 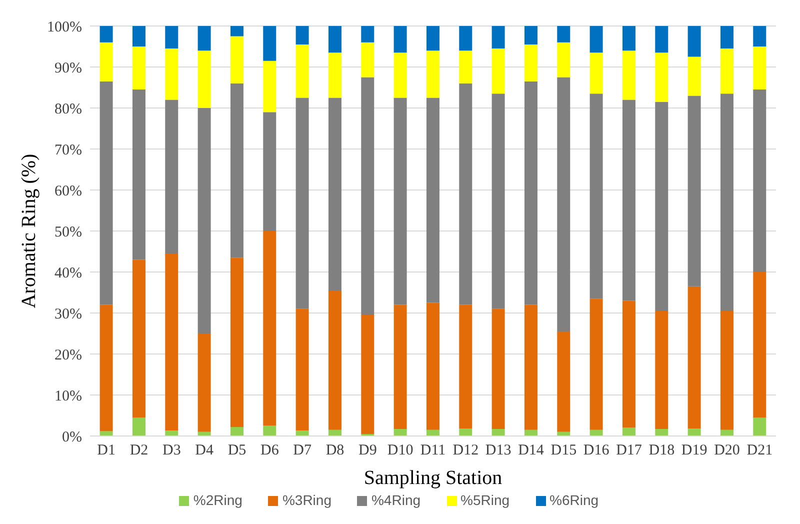 What do you see at coordinates (68, 396) in the screenshot?
I see `y-tick-label: 10%` at bounding box center [68, 396].